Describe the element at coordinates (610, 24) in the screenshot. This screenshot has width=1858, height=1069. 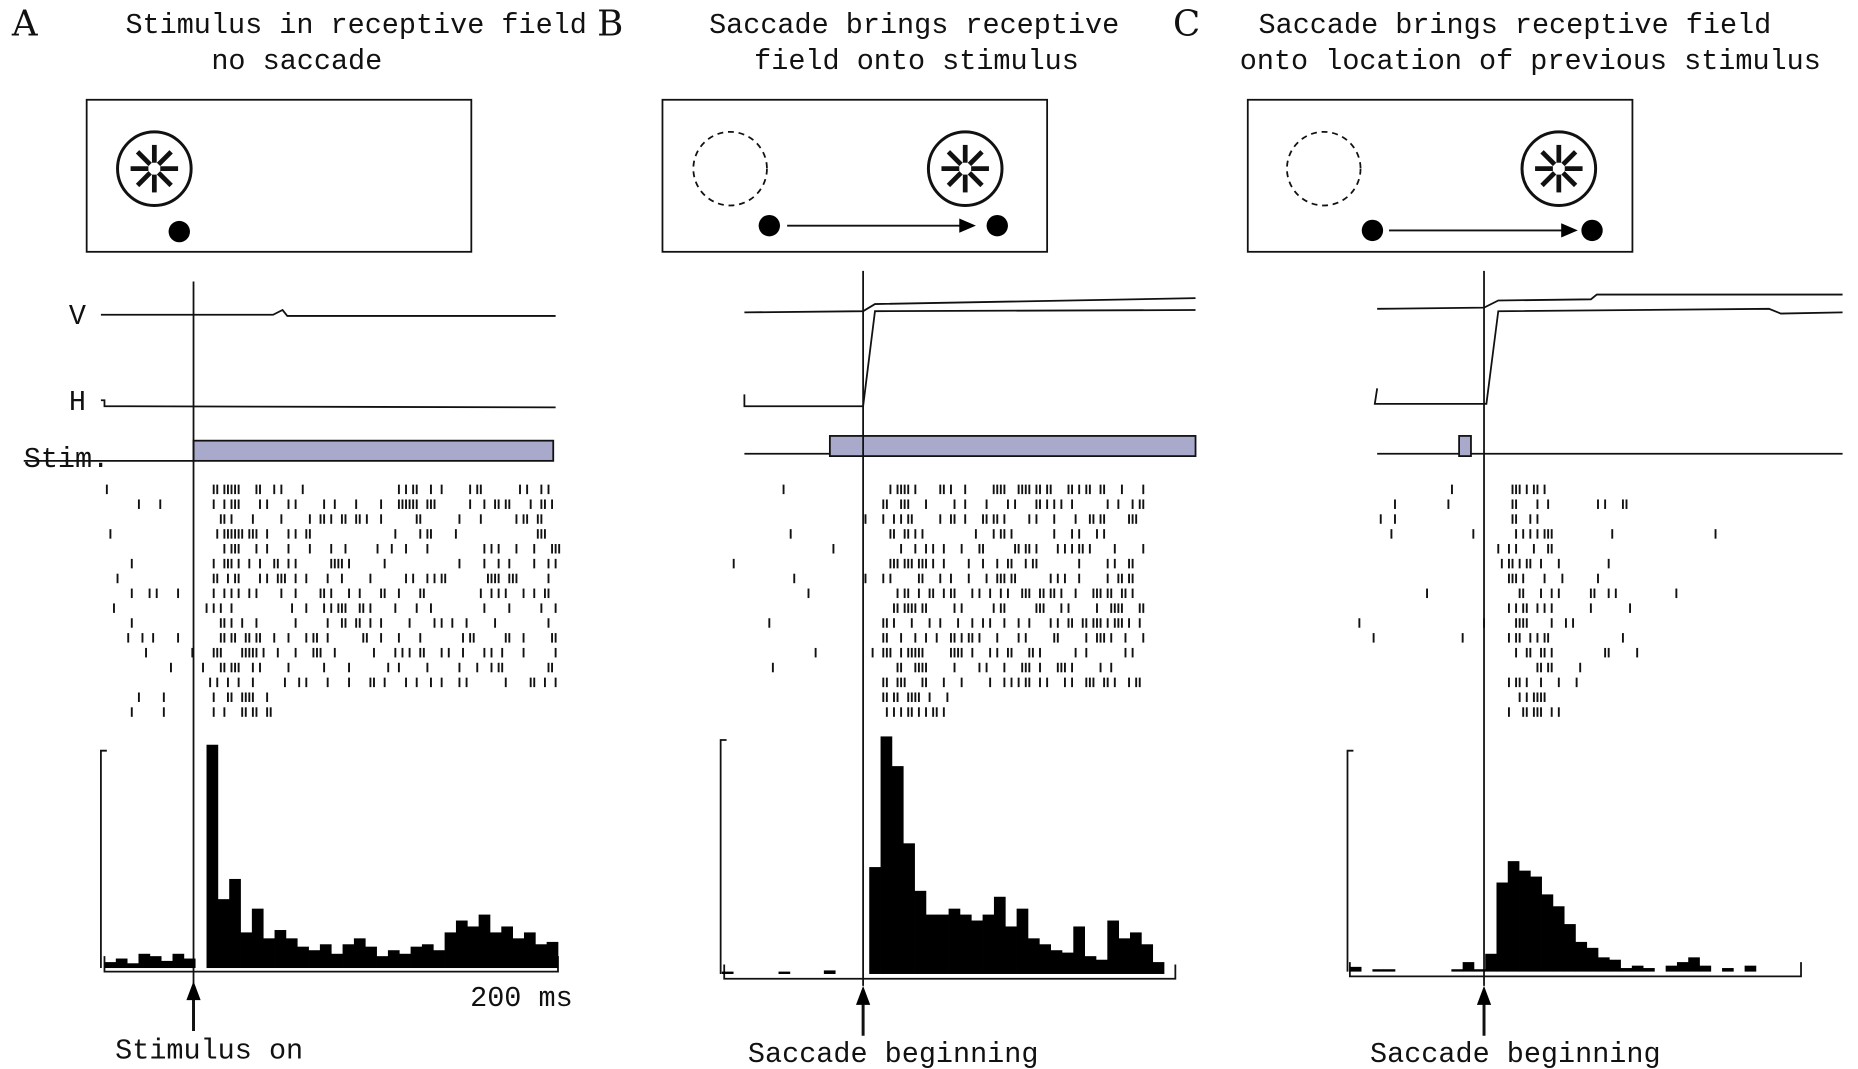
I see `panel-letter: B` at that location.